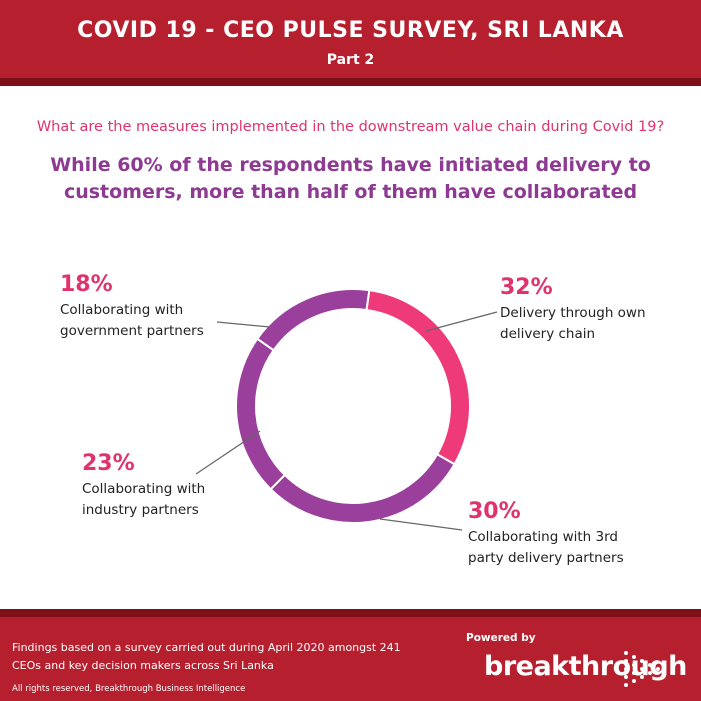 This screenshot has height=701, width=701. Describe the element at coordinates (350, 60) in the screenshot. I see `page-subtitle: Part 2` at that location.